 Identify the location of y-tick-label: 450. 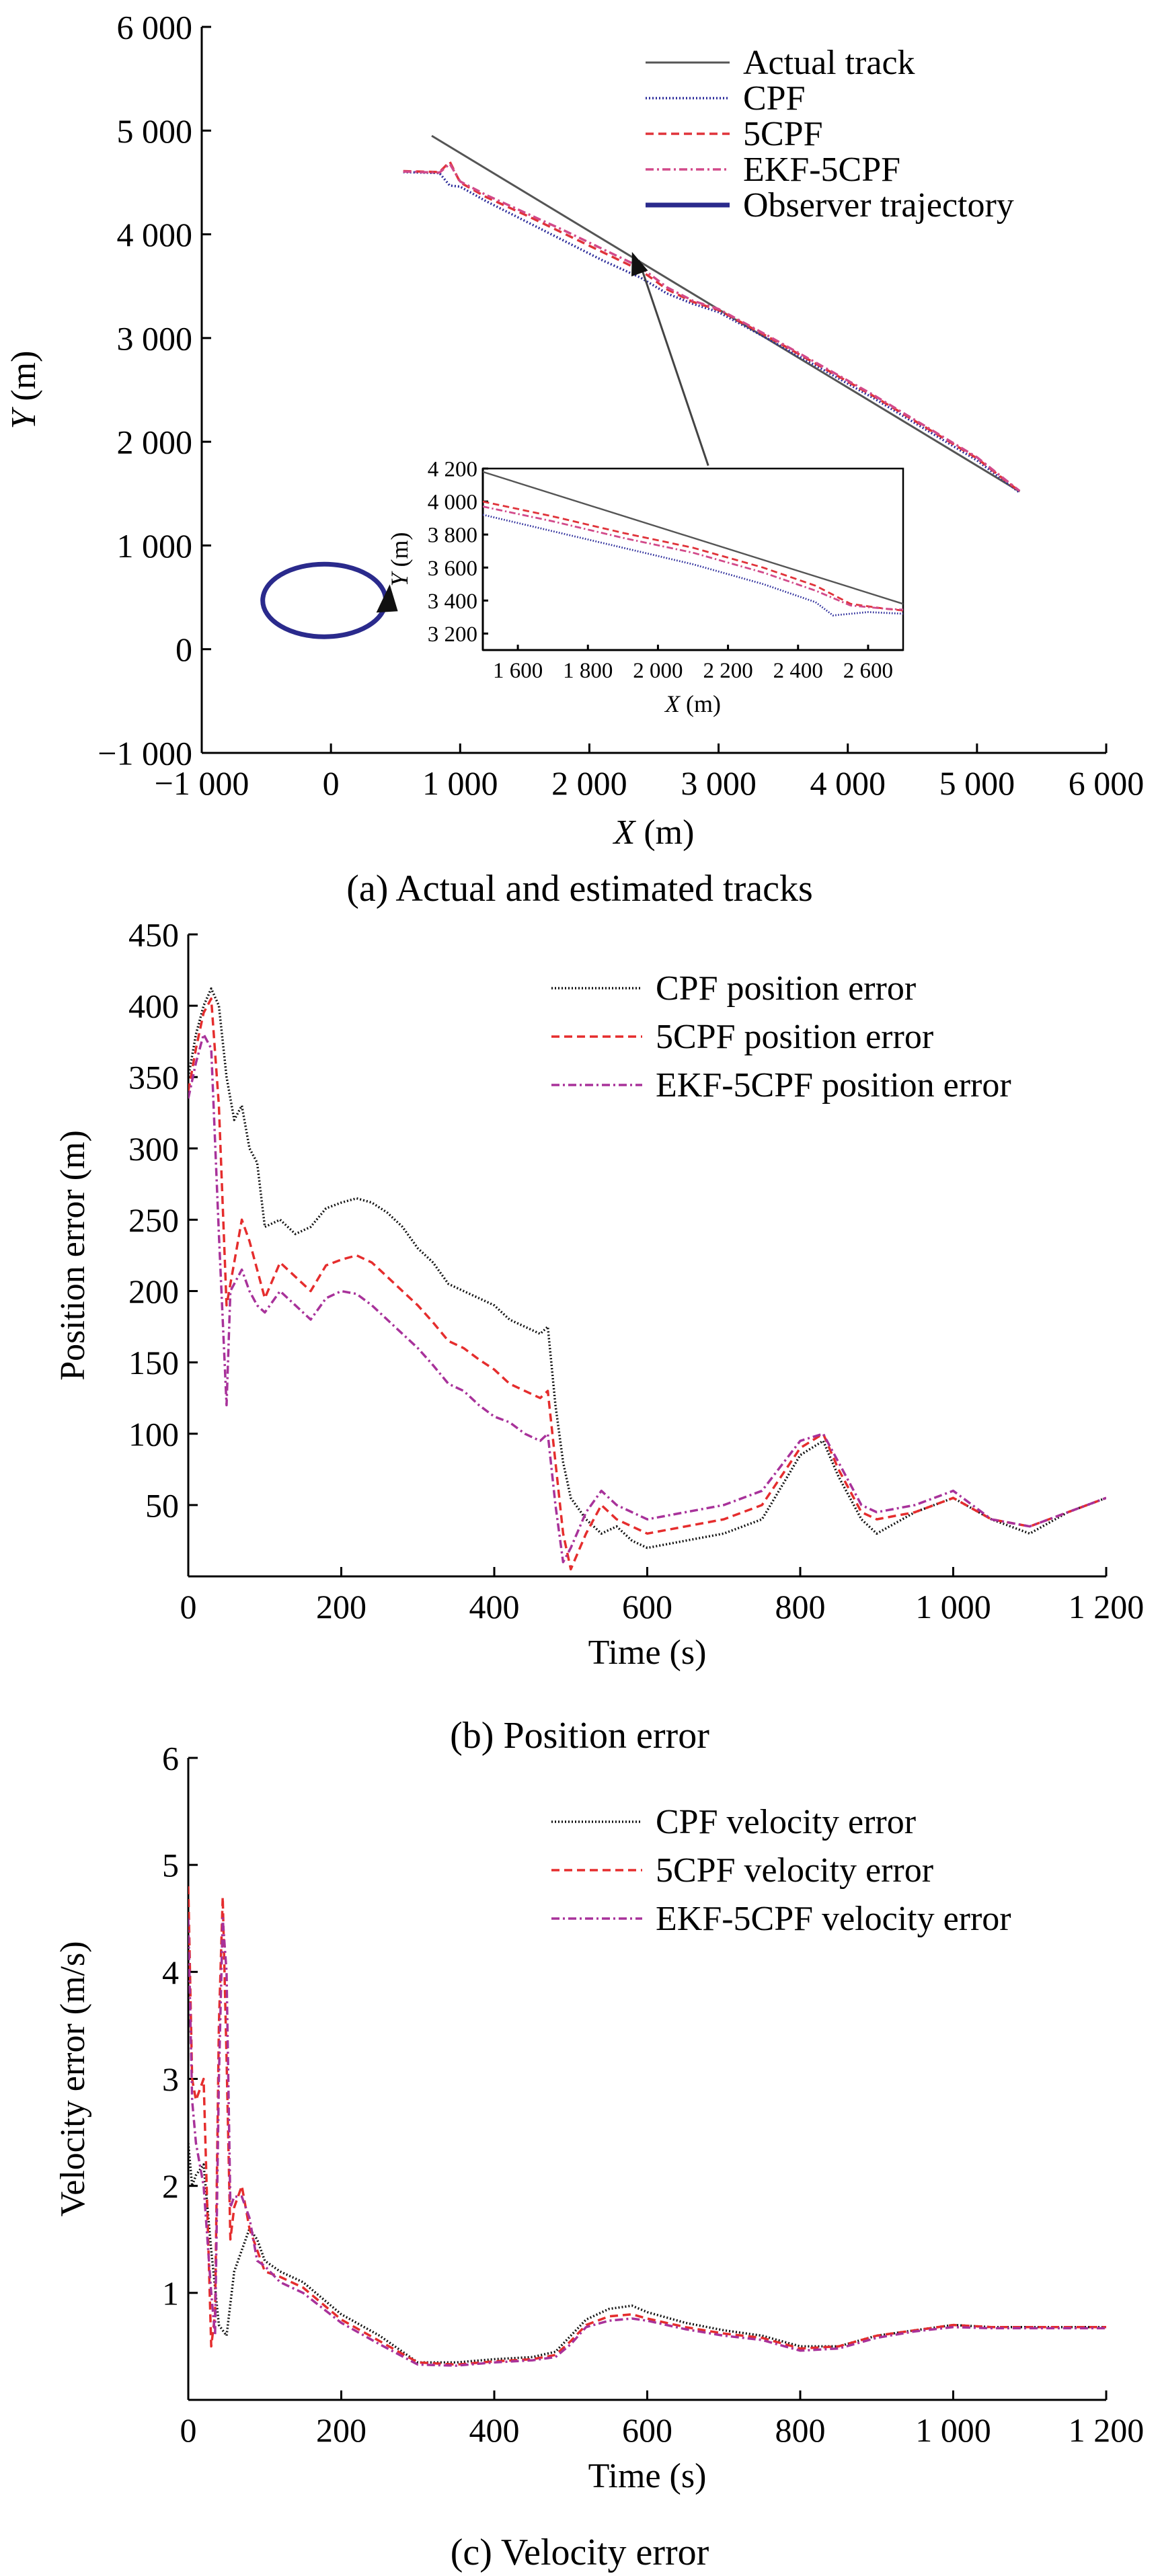
(153, 935).